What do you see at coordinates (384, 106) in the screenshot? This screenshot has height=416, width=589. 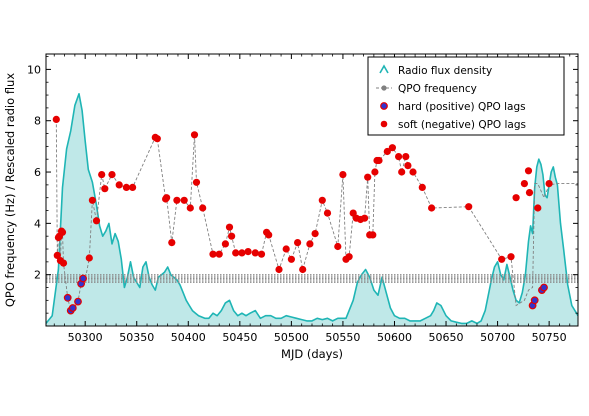 I see `hard-legend-marker` at bounding box center [384, 106].